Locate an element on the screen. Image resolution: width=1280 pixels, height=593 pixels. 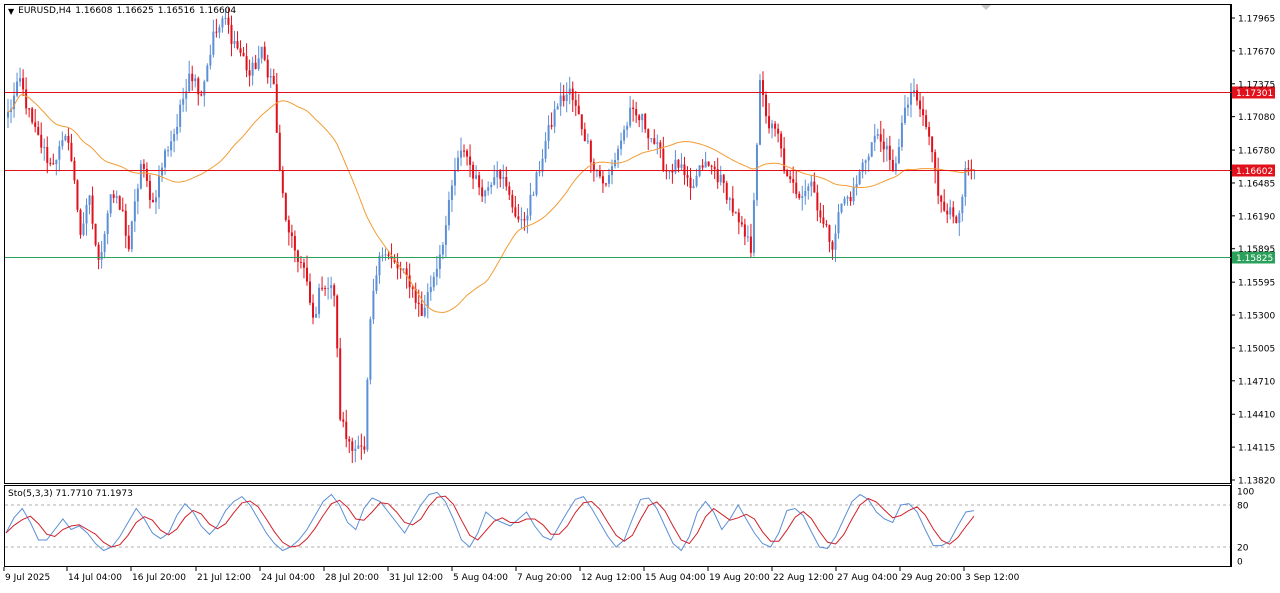
price-tick-label: 1.15005 is located at coordinates (1256, 349).